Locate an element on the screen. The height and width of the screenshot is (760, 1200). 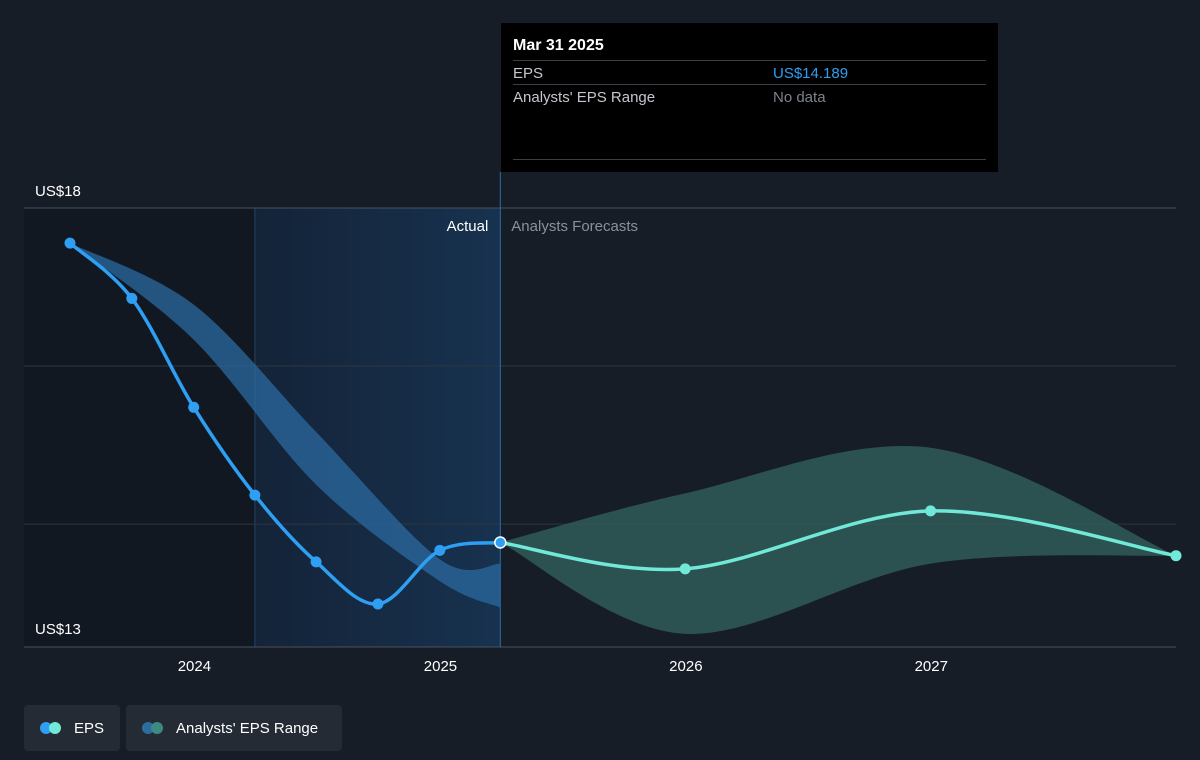
legend-eps-label: EPS is located at coordinates (88, 728).